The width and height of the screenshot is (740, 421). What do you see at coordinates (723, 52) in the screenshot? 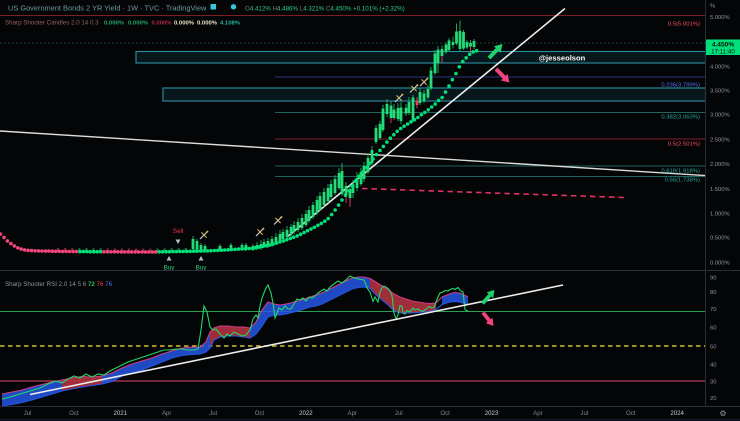
I see `svg-text: 17:11:40` at bounding box center [723, 52].